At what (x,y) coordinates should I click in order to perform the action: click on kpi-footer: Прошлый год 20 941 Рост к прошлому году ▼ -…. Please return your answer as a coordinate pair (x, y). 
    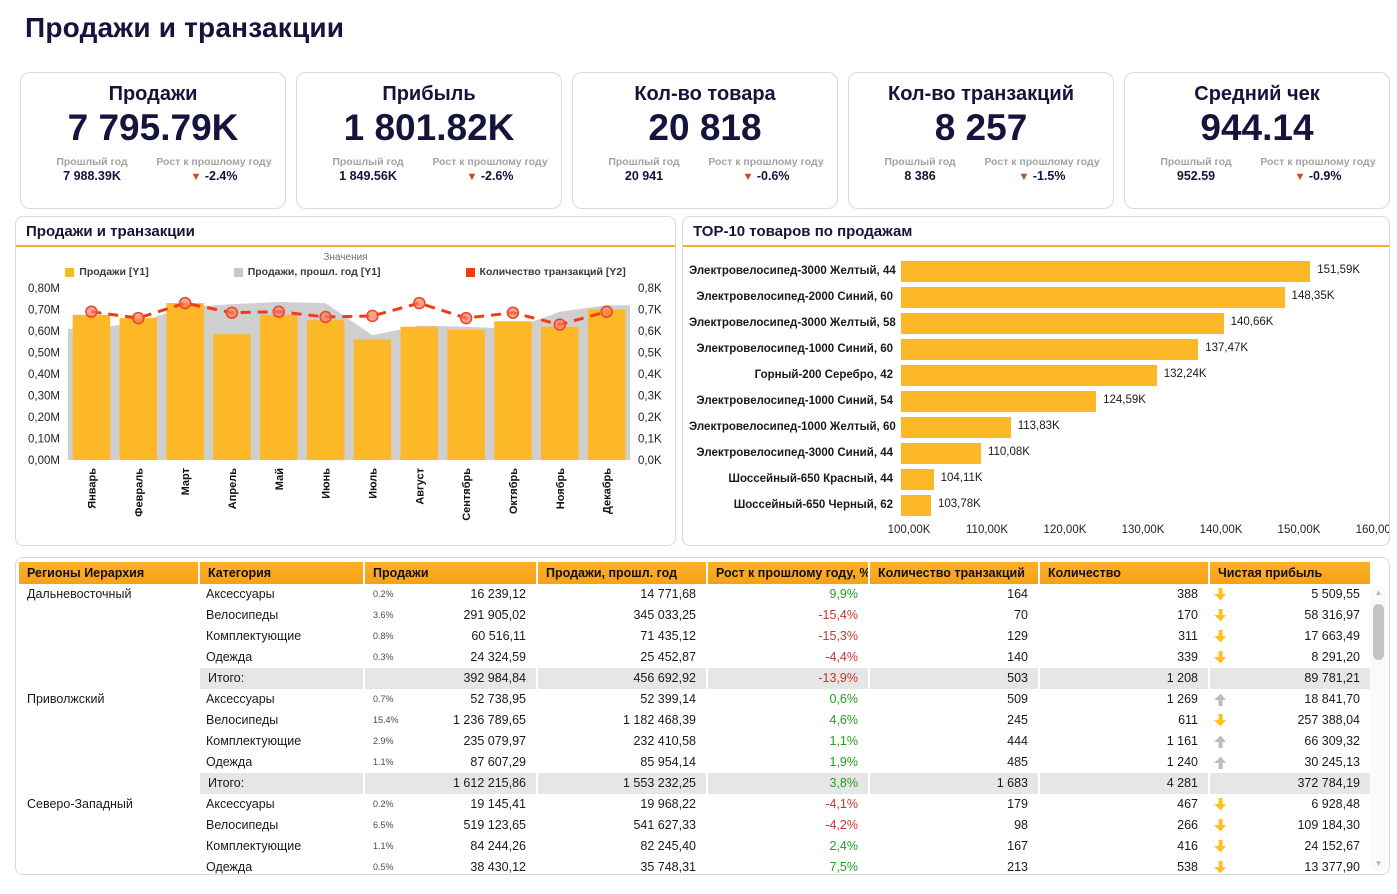
    Looking at the image, I should click on (705, 169).